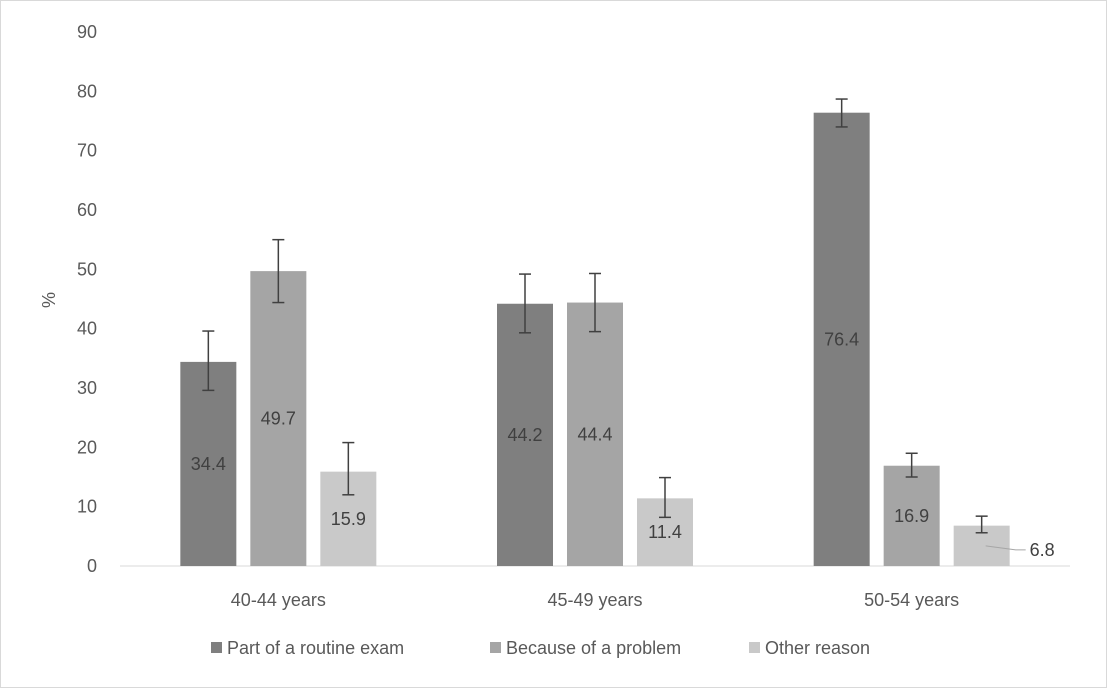 Image resolution: width=1107 pixels, height=688 pixels. I want to click on data-label: 44.4, so click(594, 434).